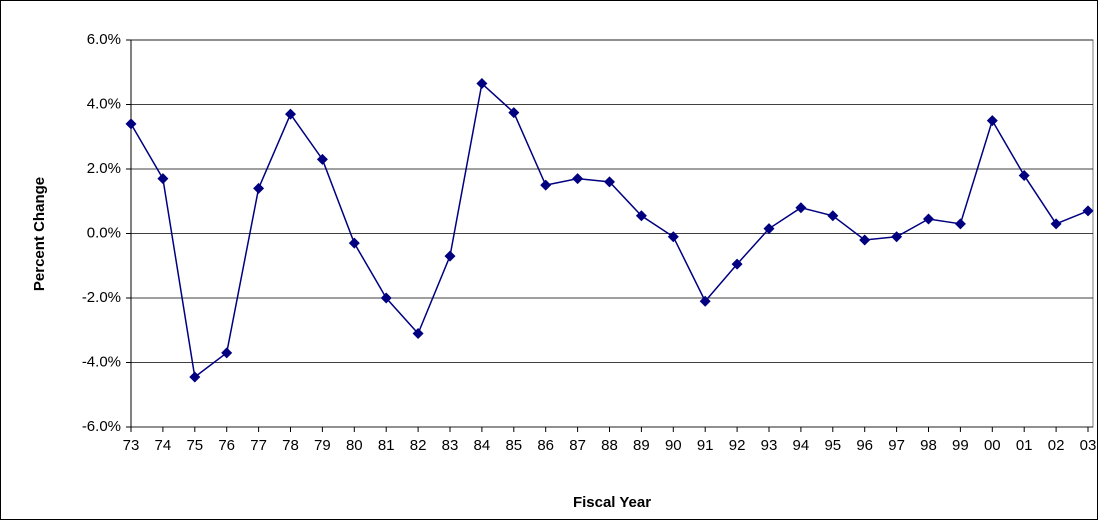 The width and height of the screenshot is (1099, 526). I want to click on x-tick-label: 97, so click(896, 445).